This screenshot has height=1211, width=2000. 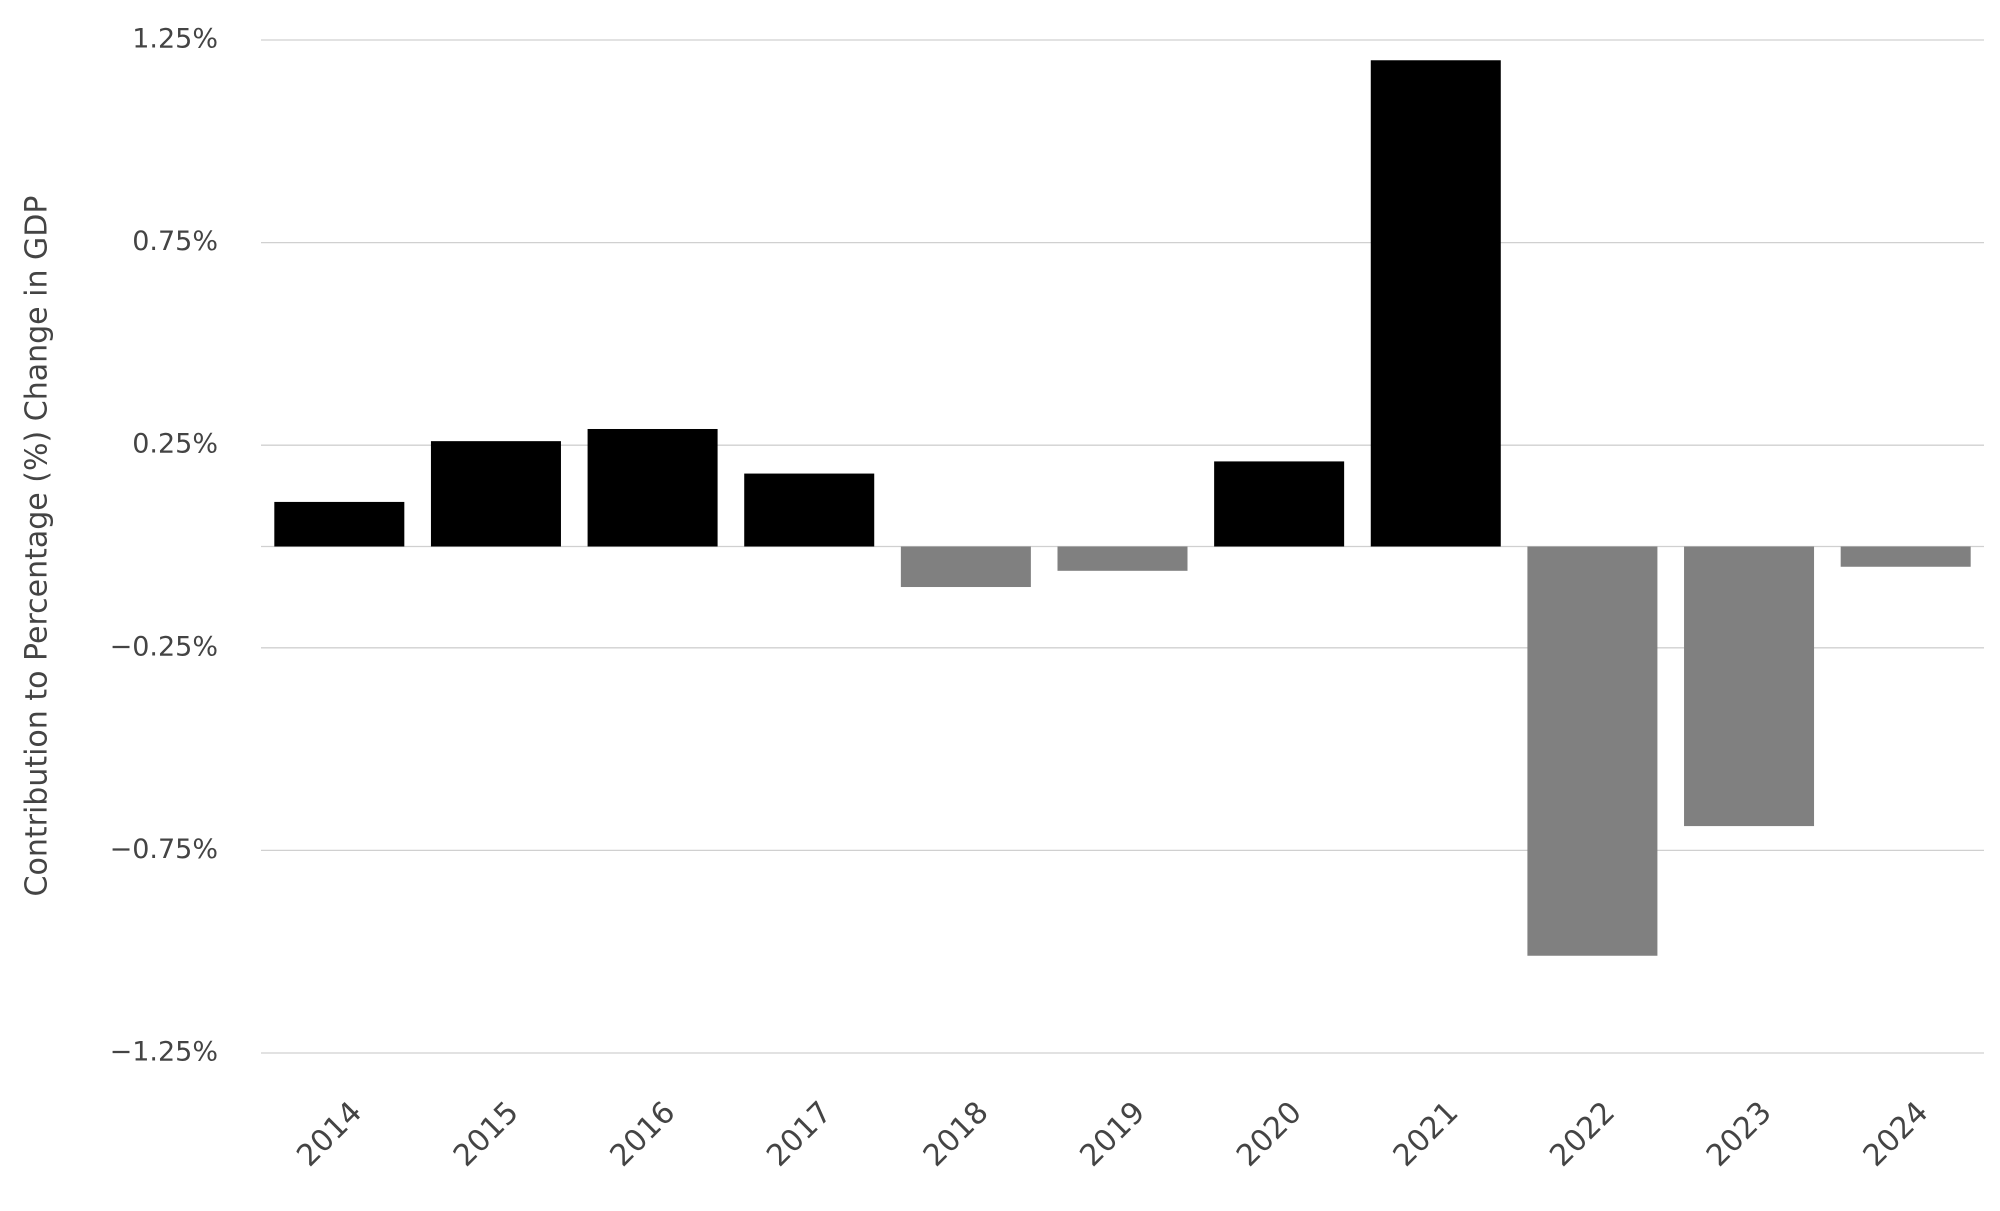 I want to click on x-tick-label: 2022, so click(x=1582, y=1134).